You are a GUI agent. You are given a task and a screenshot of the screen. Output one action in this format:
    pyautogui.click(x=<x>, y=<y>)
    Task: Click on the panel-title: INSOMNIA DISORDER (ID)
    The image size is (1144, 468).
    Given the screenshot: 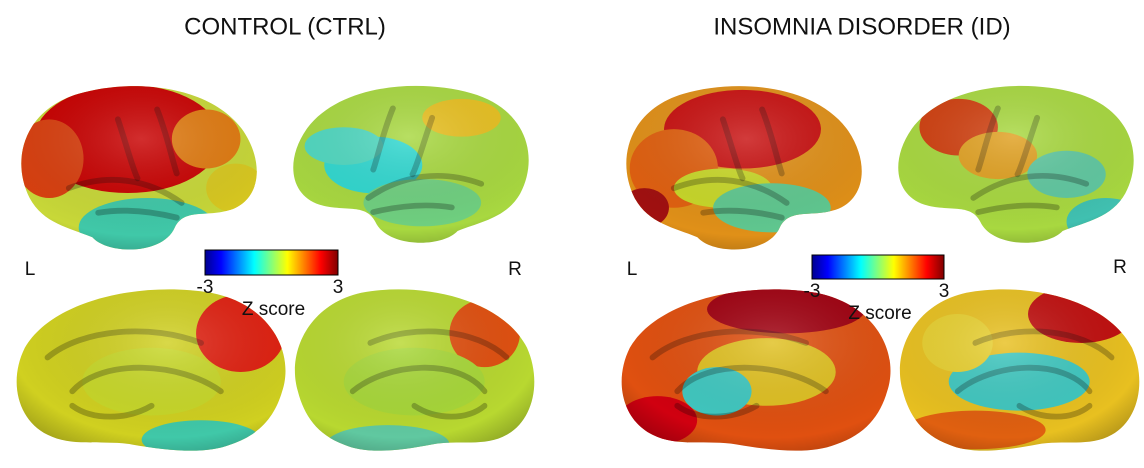 What is the action you would take?
    pyautogui.click(x=861, y=26)
    